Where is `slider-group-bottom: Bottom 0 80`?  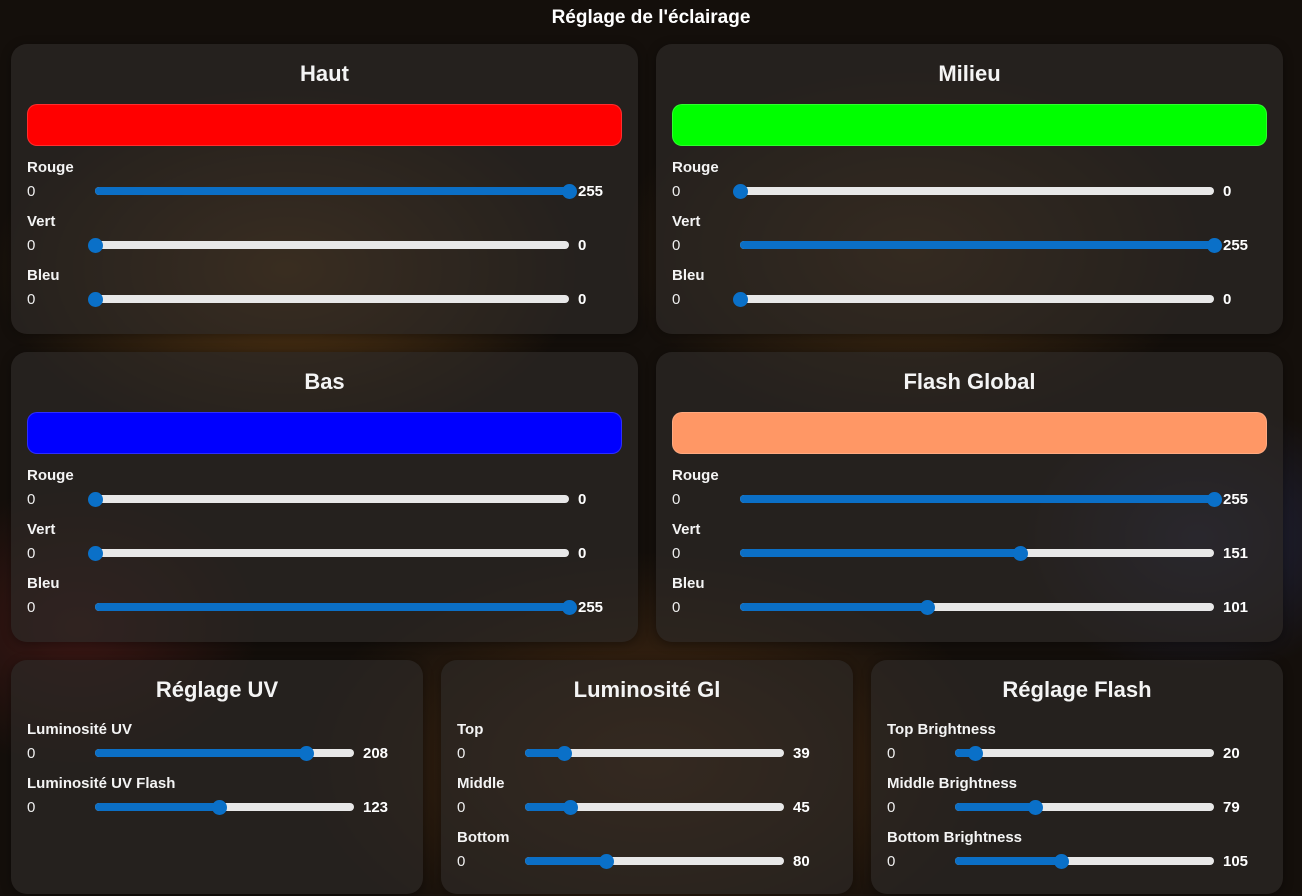
slider-group-bottom: Bottom 0 80 is located at coordinates (647, 855).